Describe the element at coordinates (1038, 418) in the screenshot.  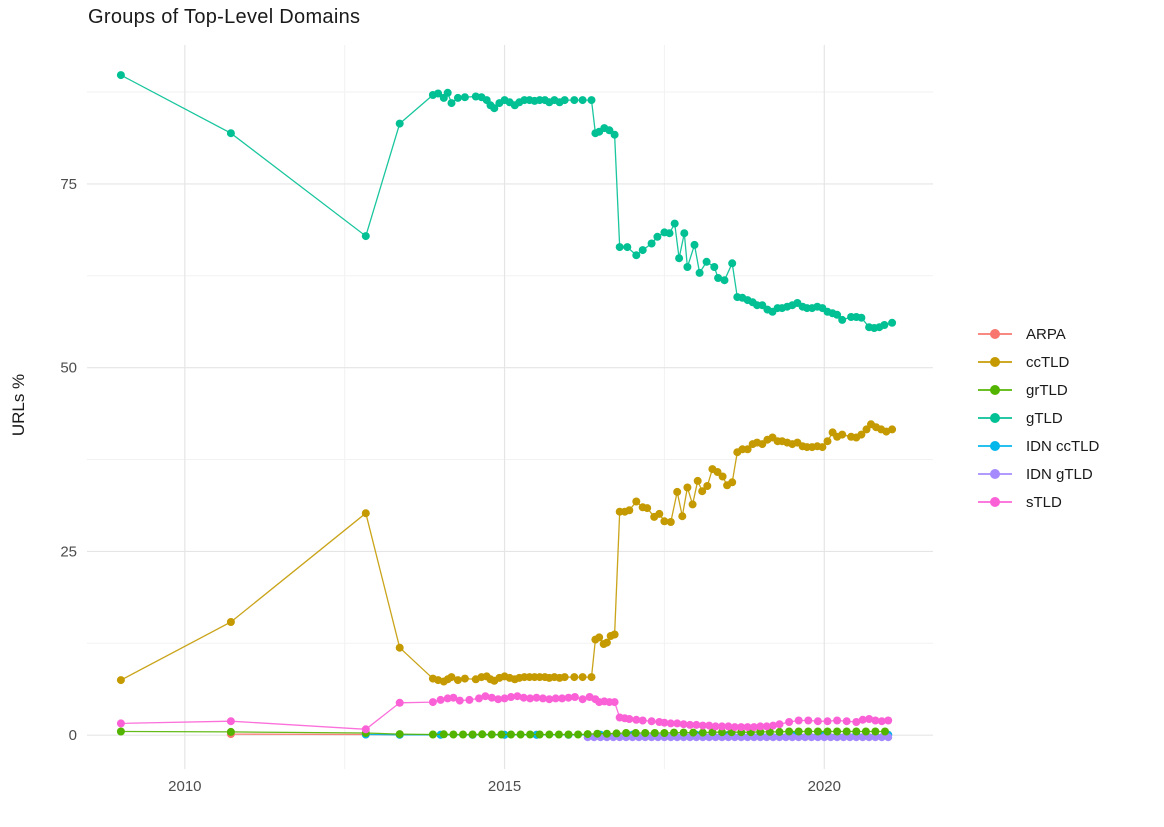
I see `legend-item-gtld: gTLD` at that location.